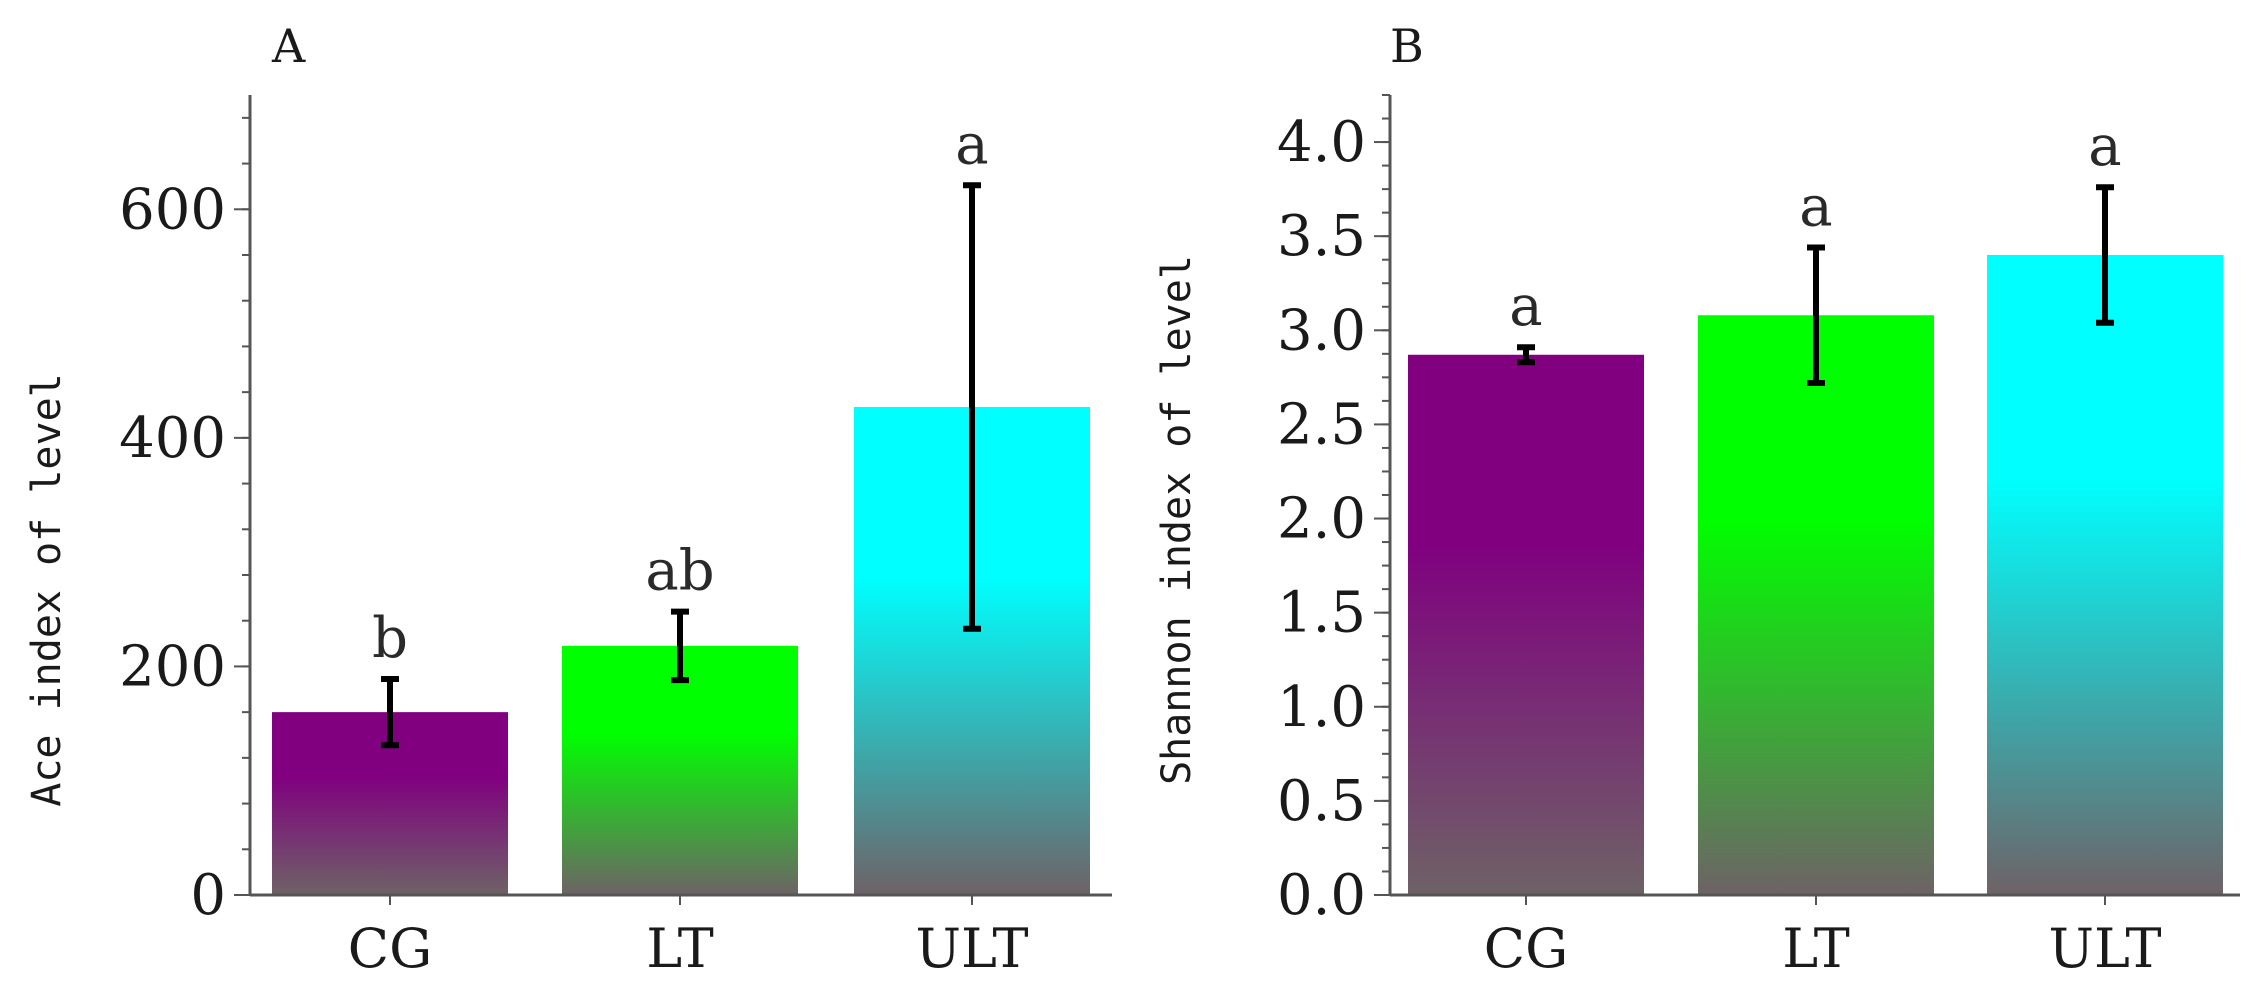 This screenshot has height=1005, width=2262. I want to click on panel-a-significance-cg: b, so click(390, 638).